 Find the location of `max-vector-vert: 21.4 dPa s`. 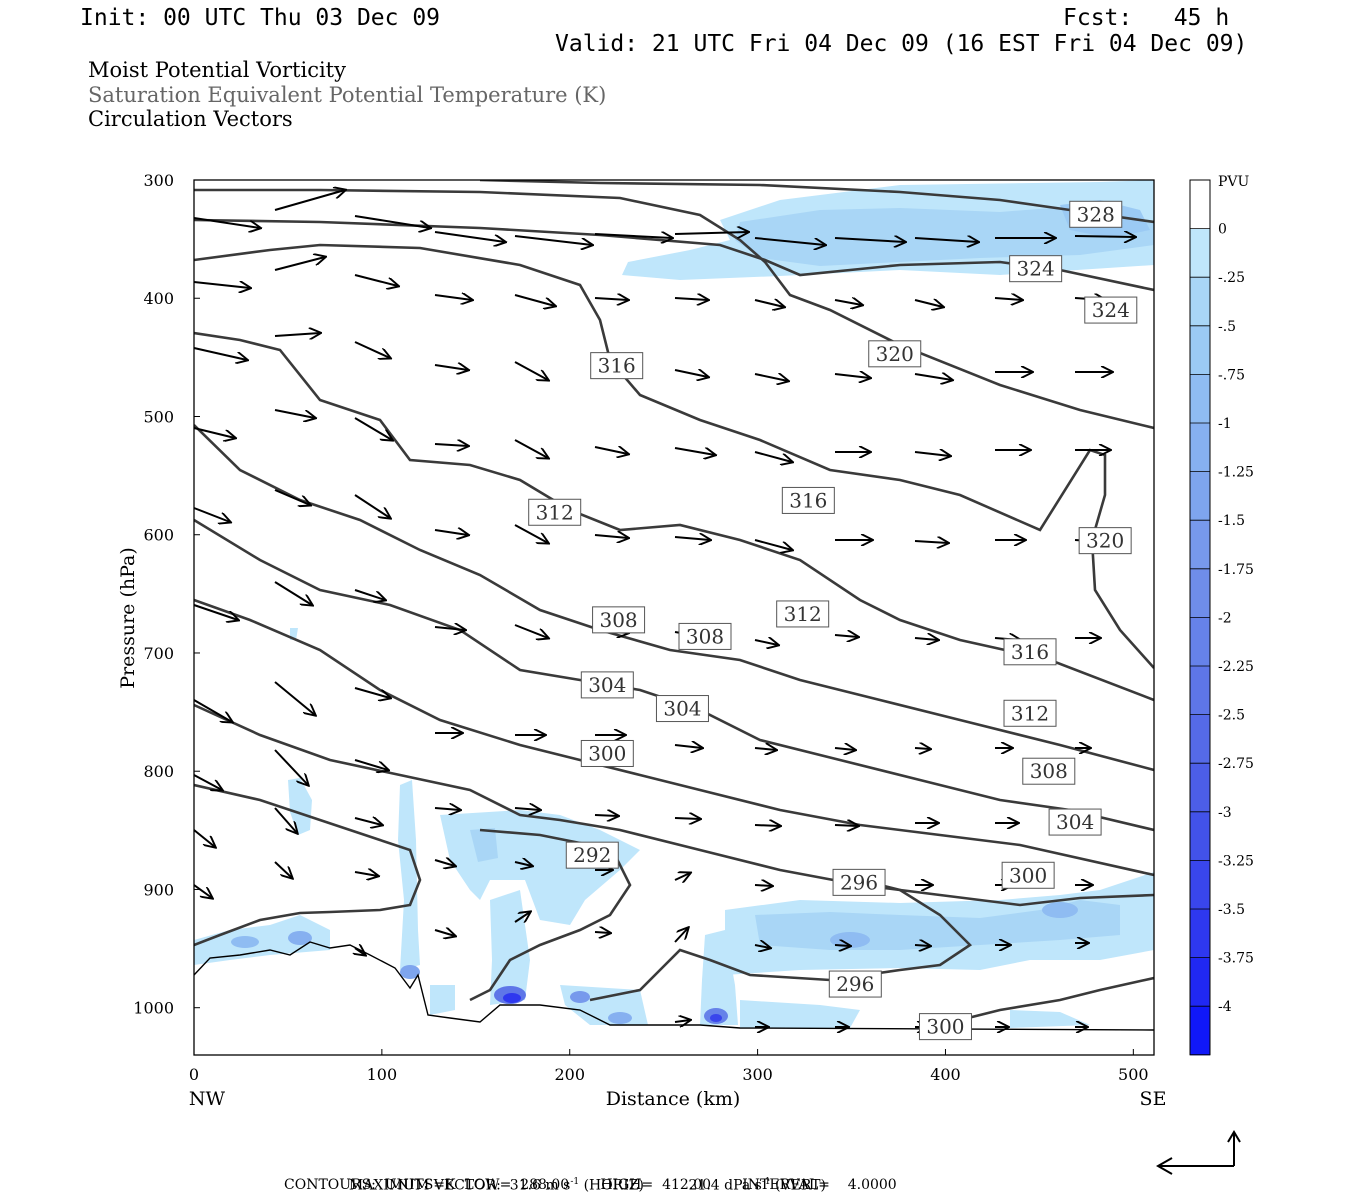

max-vector-vert: 21.4 dPa s is located at coordinates (725, 1185).